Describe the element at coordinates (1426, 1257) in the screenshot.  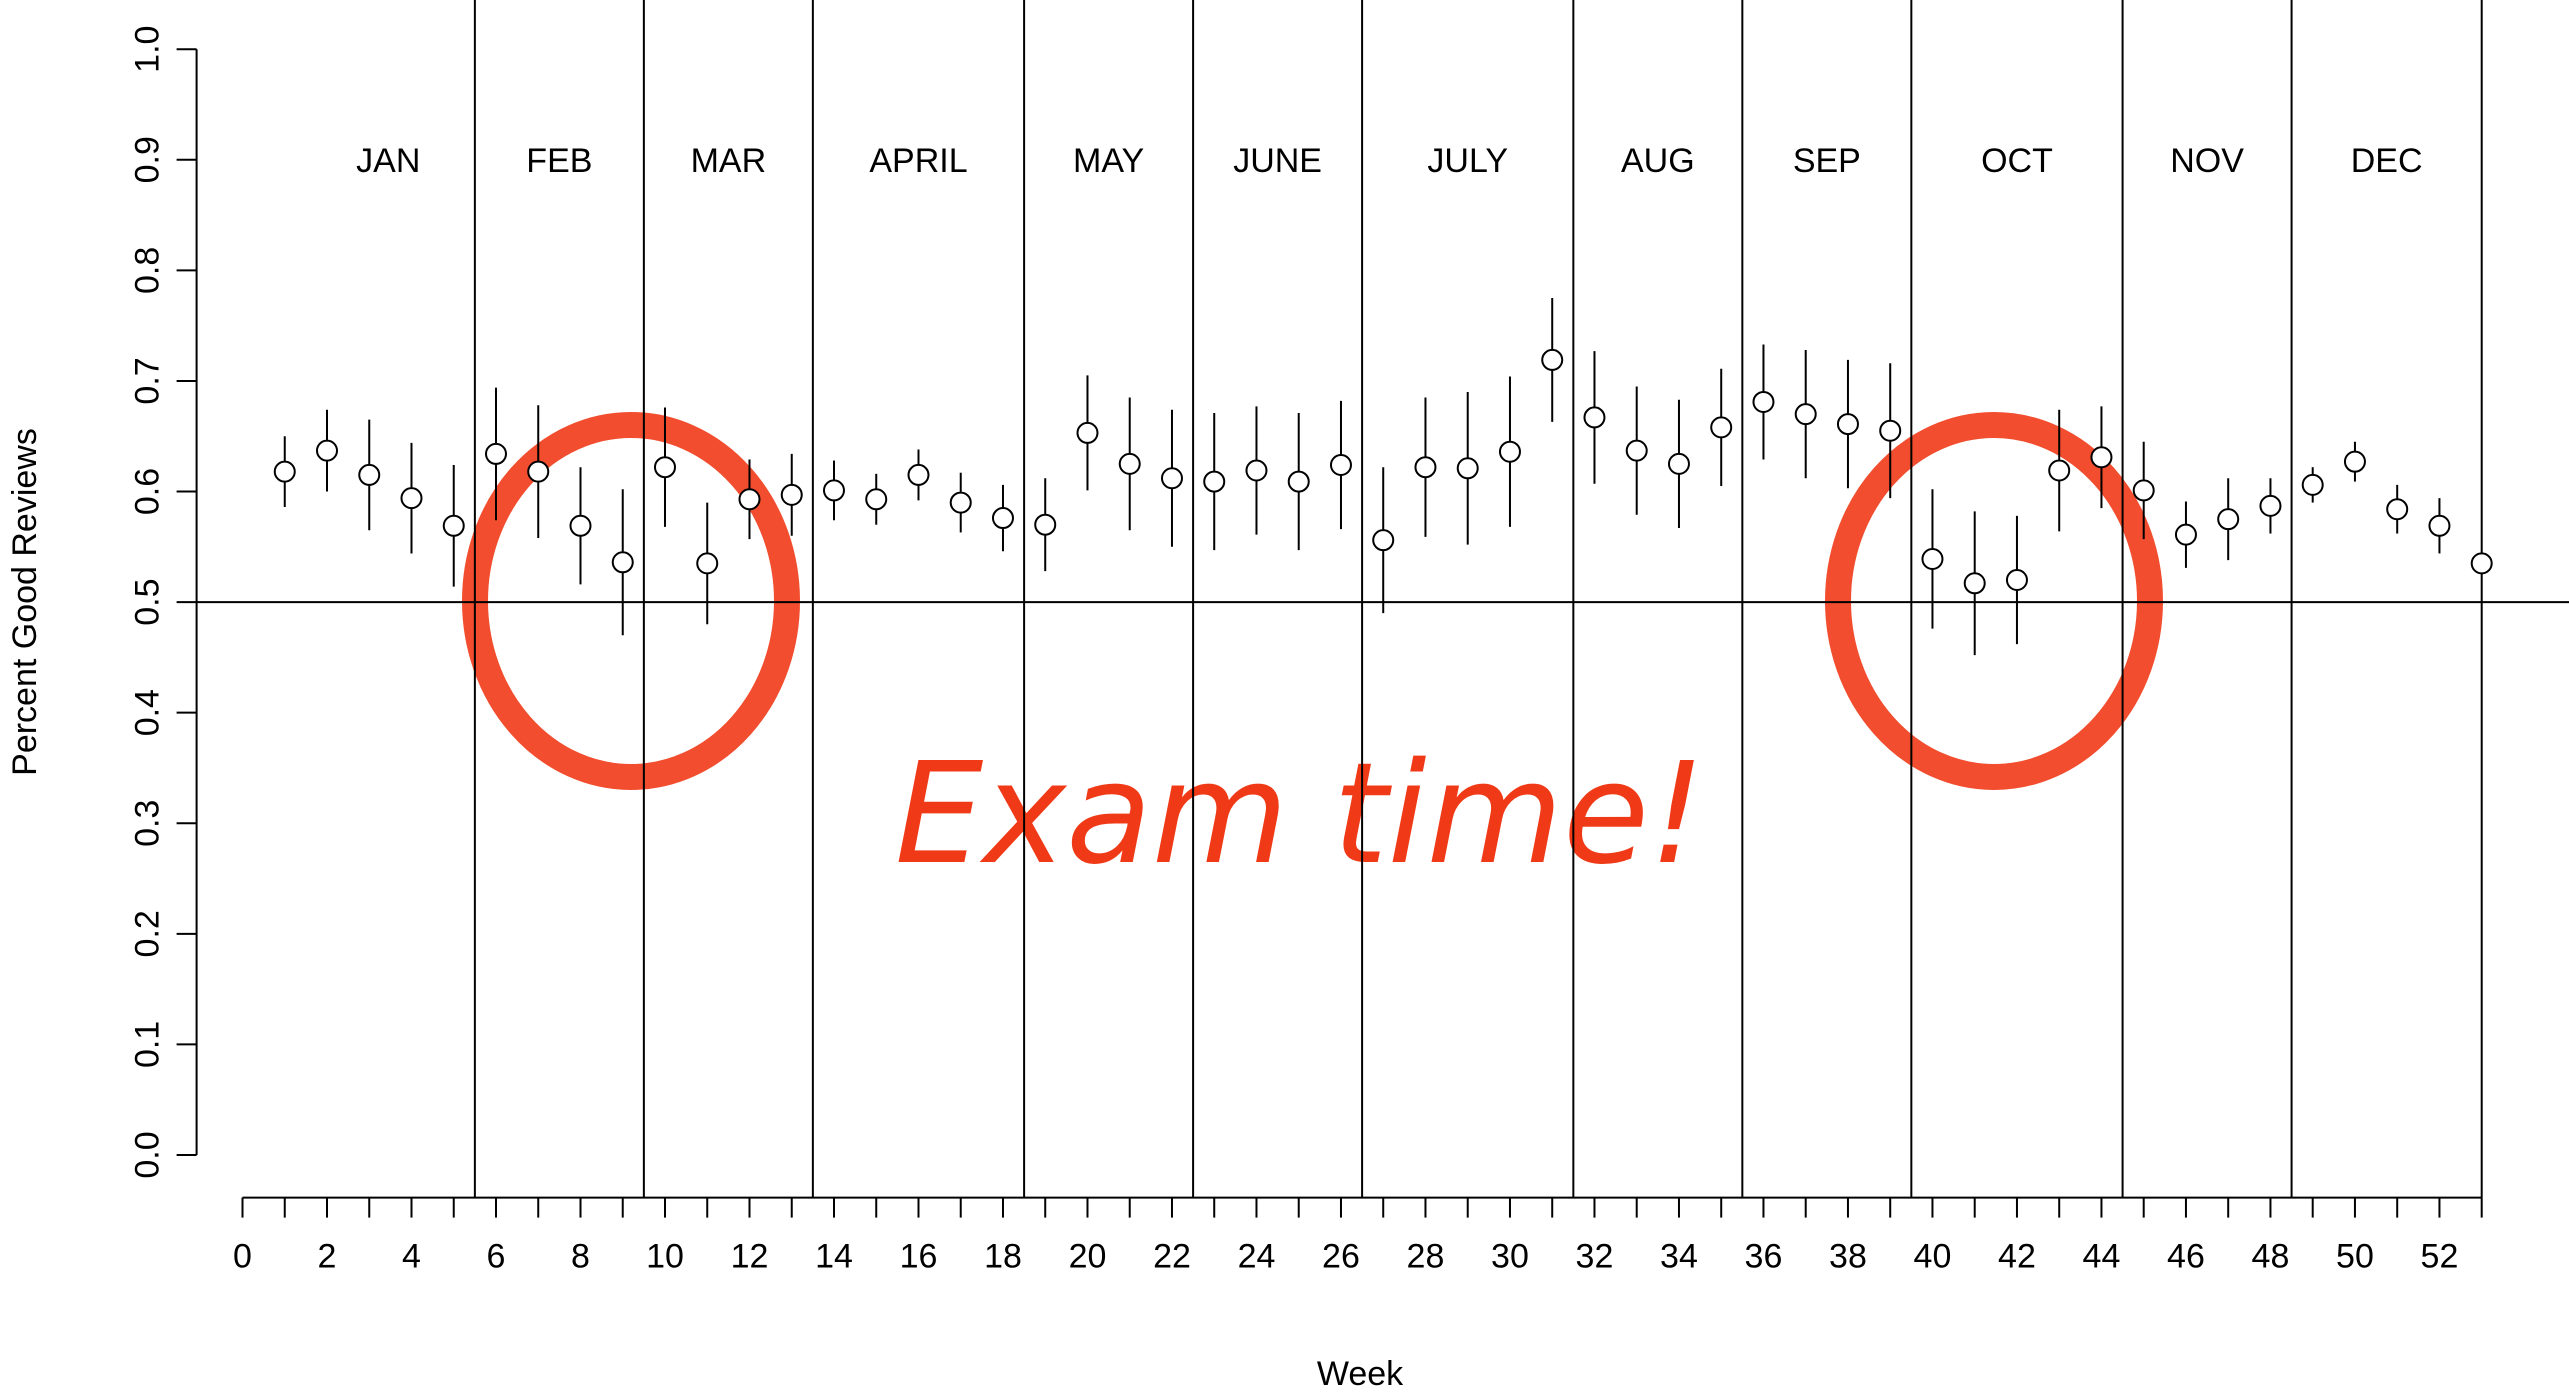
I see `x-tick-label: 28` at that location.